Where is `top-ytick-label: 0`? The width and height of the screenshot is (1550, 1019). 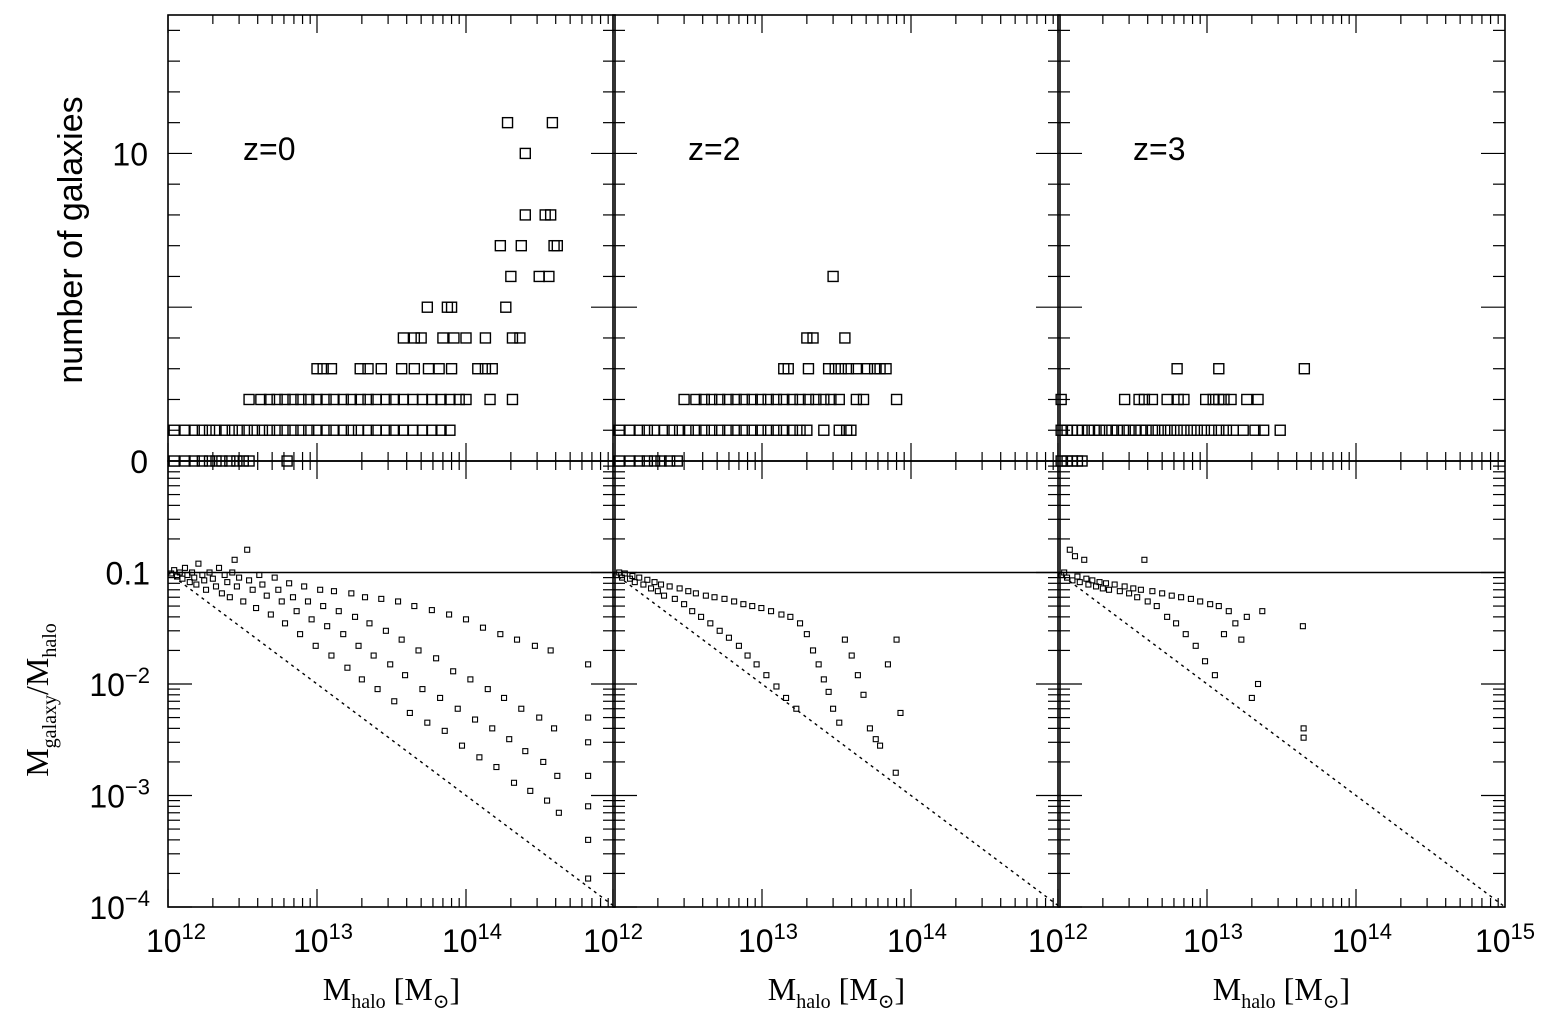
top-ytick-label: 0 is located at coordinates (139, 462).